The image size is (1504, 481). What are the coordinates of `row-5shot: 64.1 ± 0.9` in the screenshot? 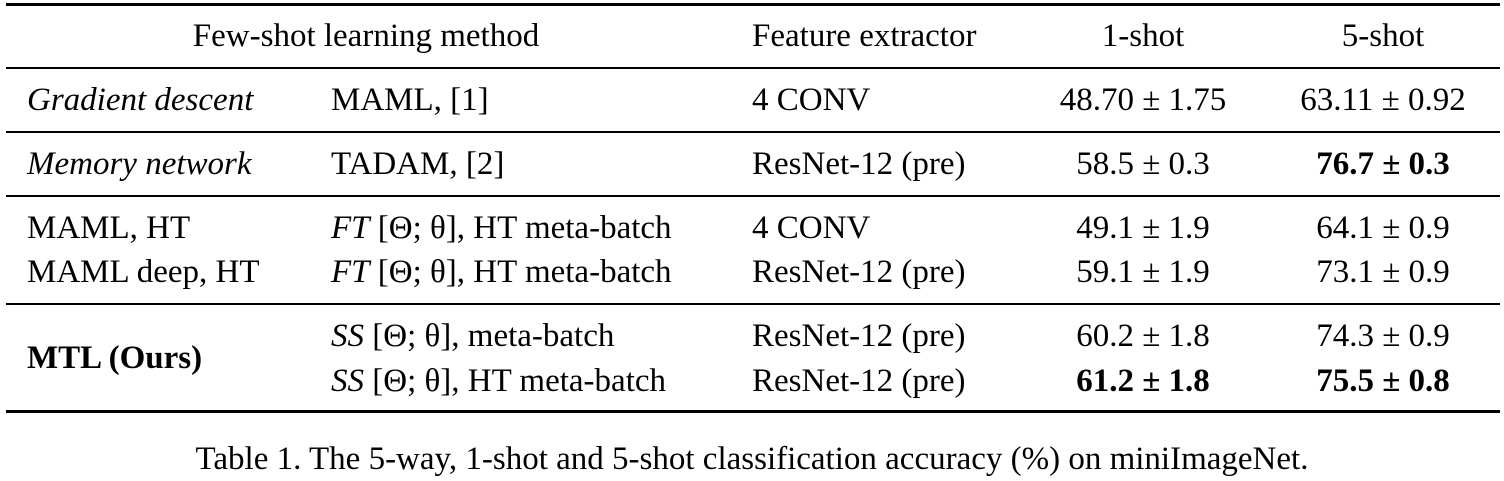 It's located at (1383, 228).